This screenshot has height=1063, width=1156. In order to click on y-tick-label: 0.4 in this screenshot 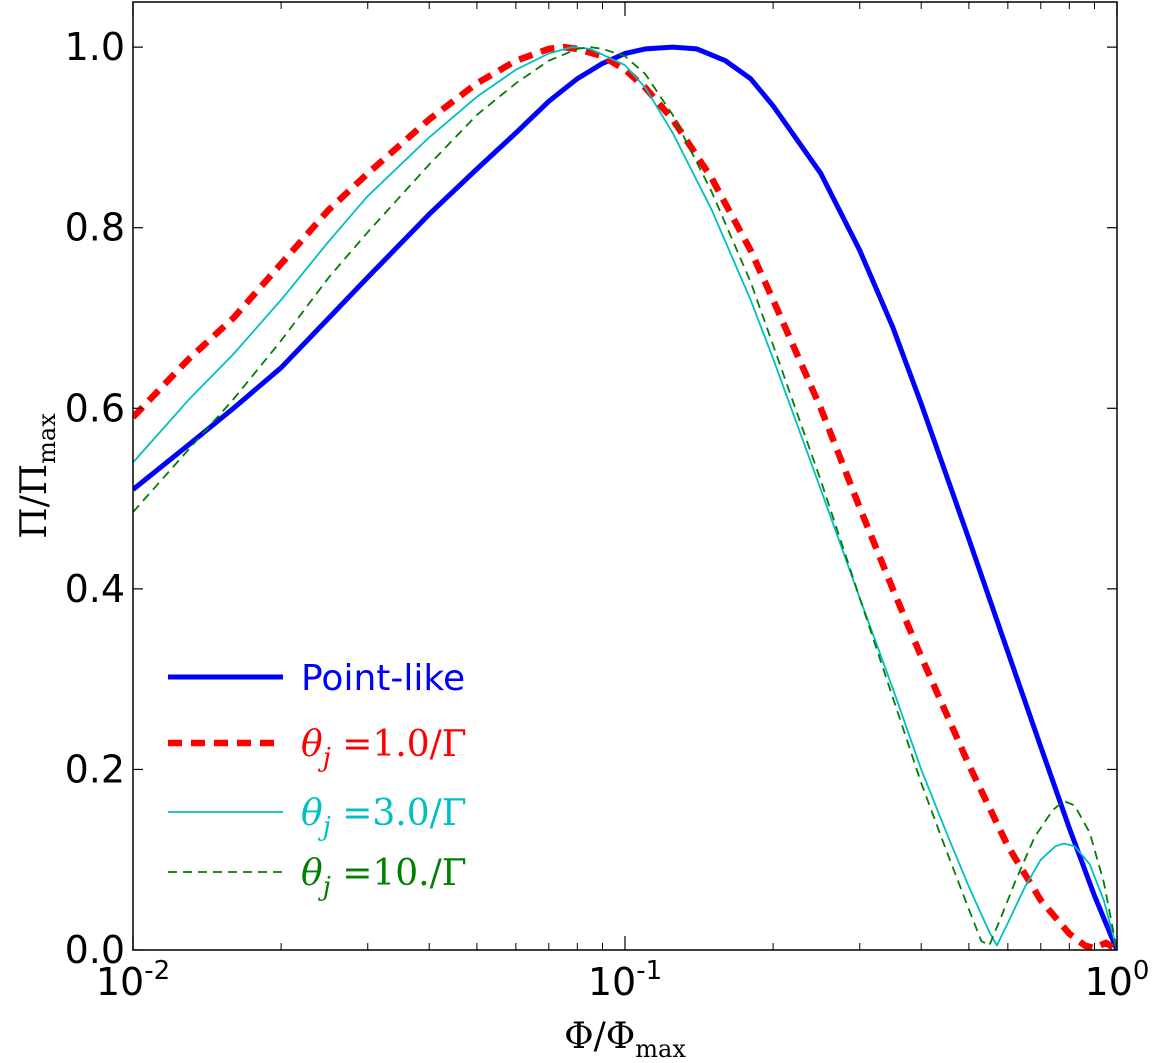, I will do `click(95, 589)`.